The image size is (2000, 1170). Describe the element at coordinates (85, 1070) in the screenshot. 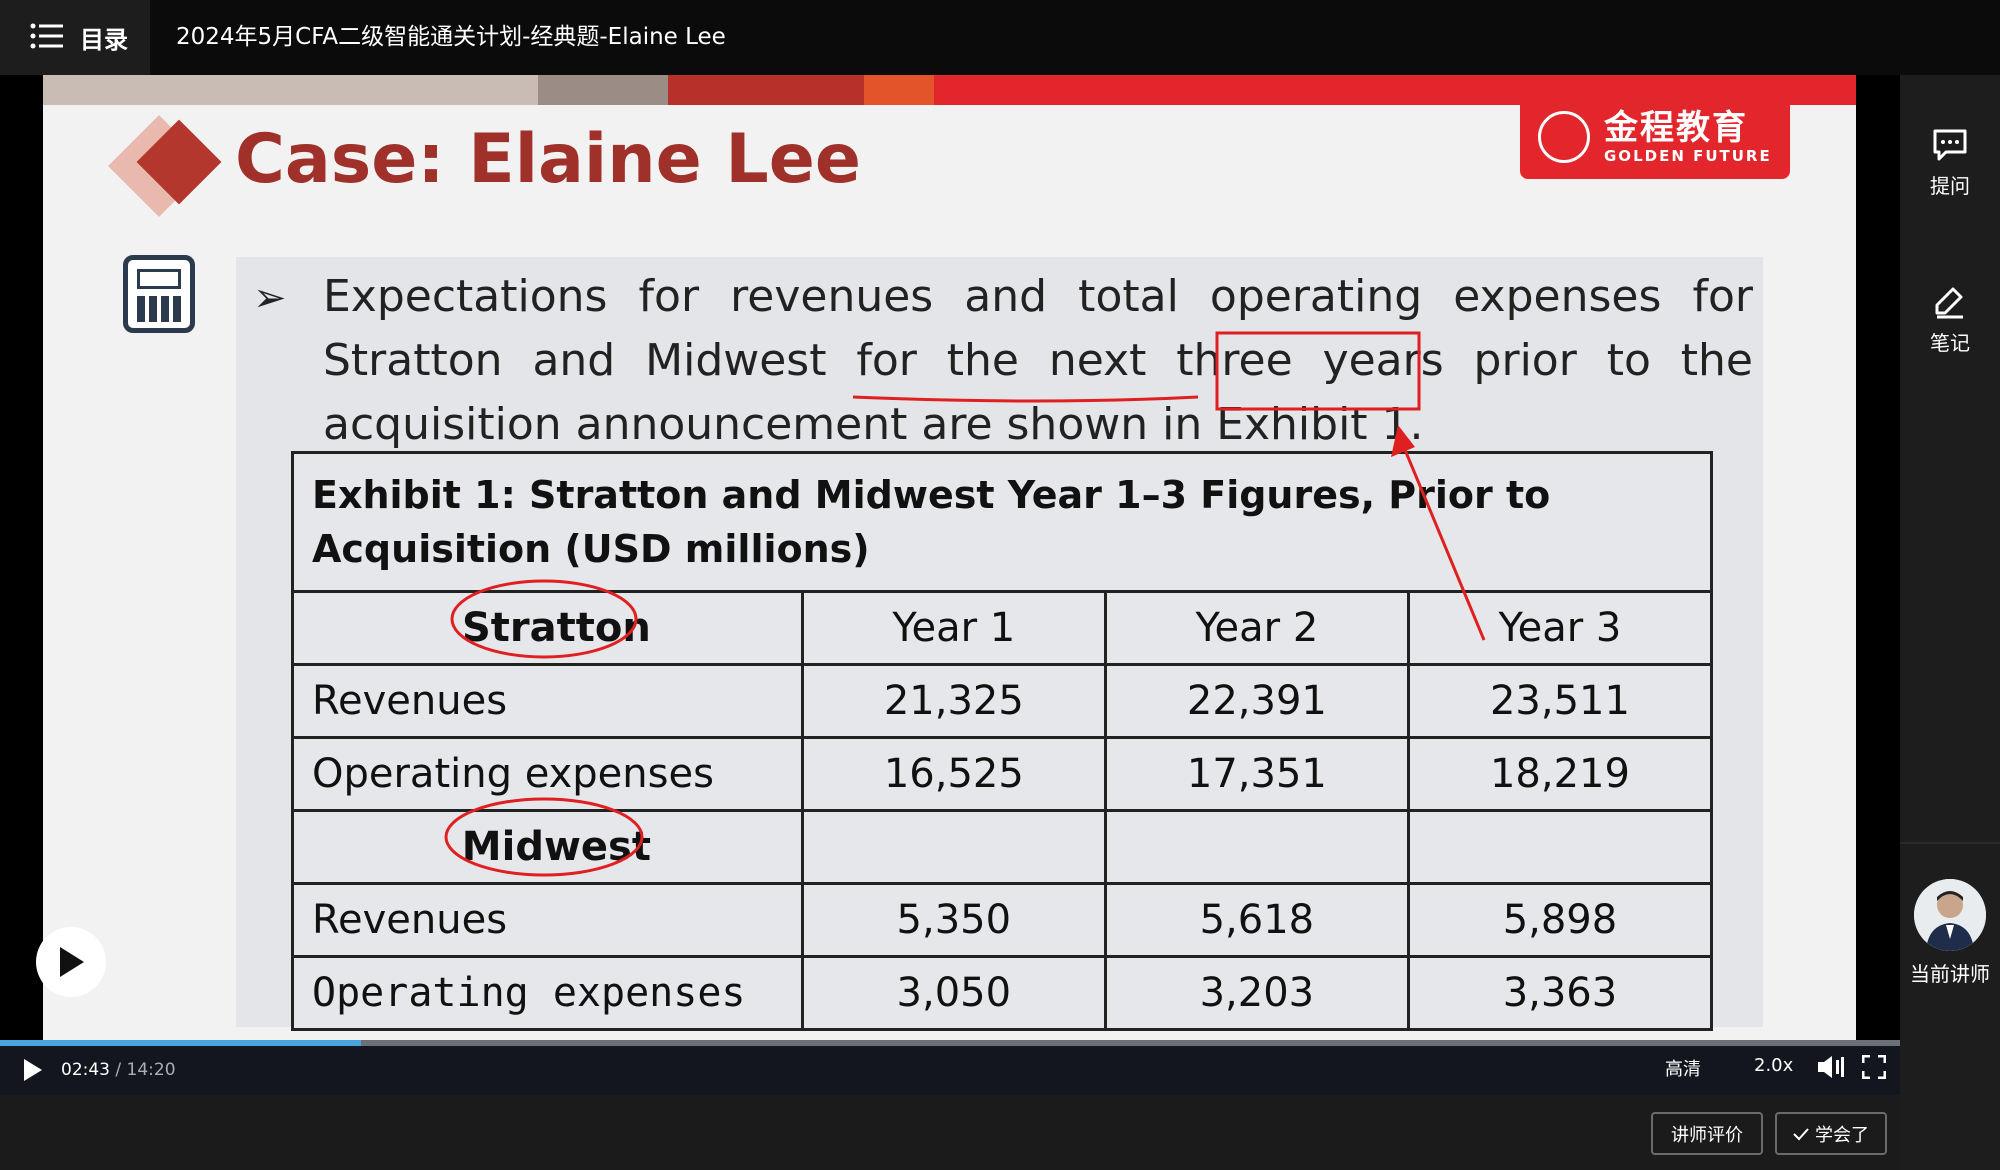

I see `current-time: 02:43` at that location.